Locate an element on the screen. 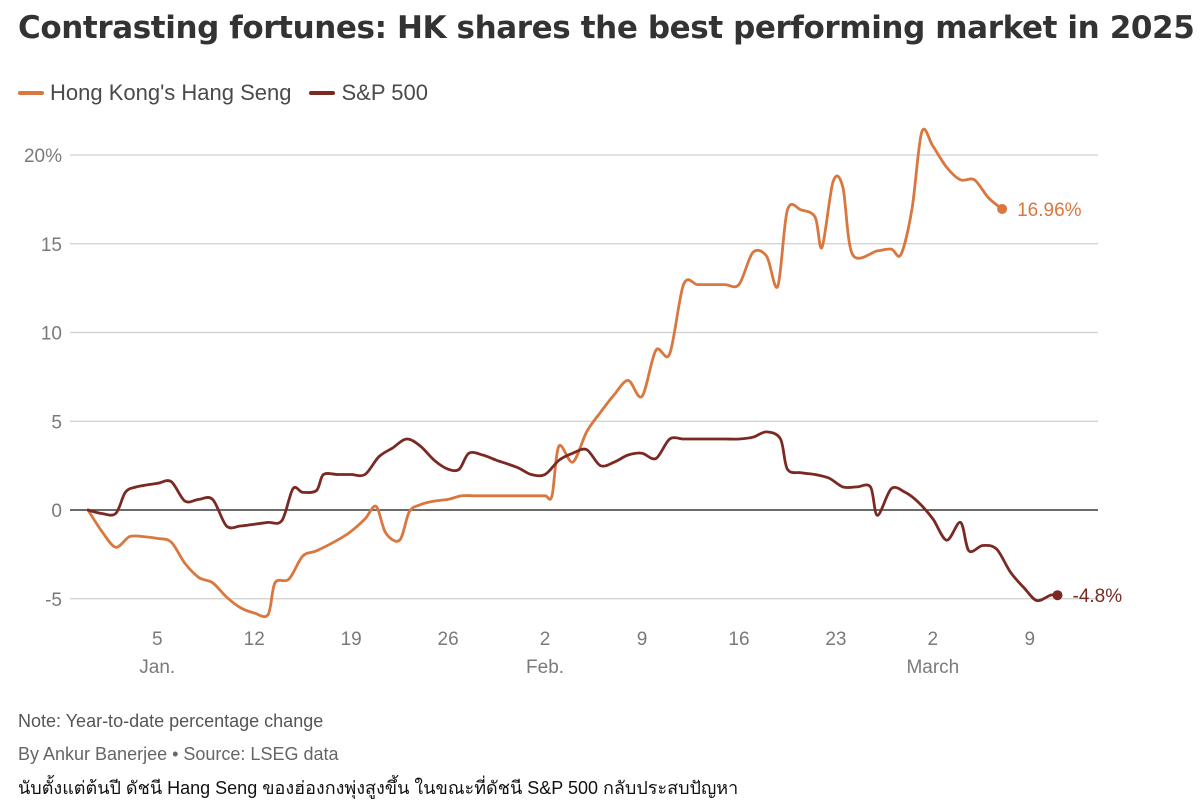 The width and height of the screenshot is (1200, 811). x-axis-labels: 5 Jan. 12 19 26 2 Feb. 9 16 23 2 March 9 is located at coordinates (587, 653).